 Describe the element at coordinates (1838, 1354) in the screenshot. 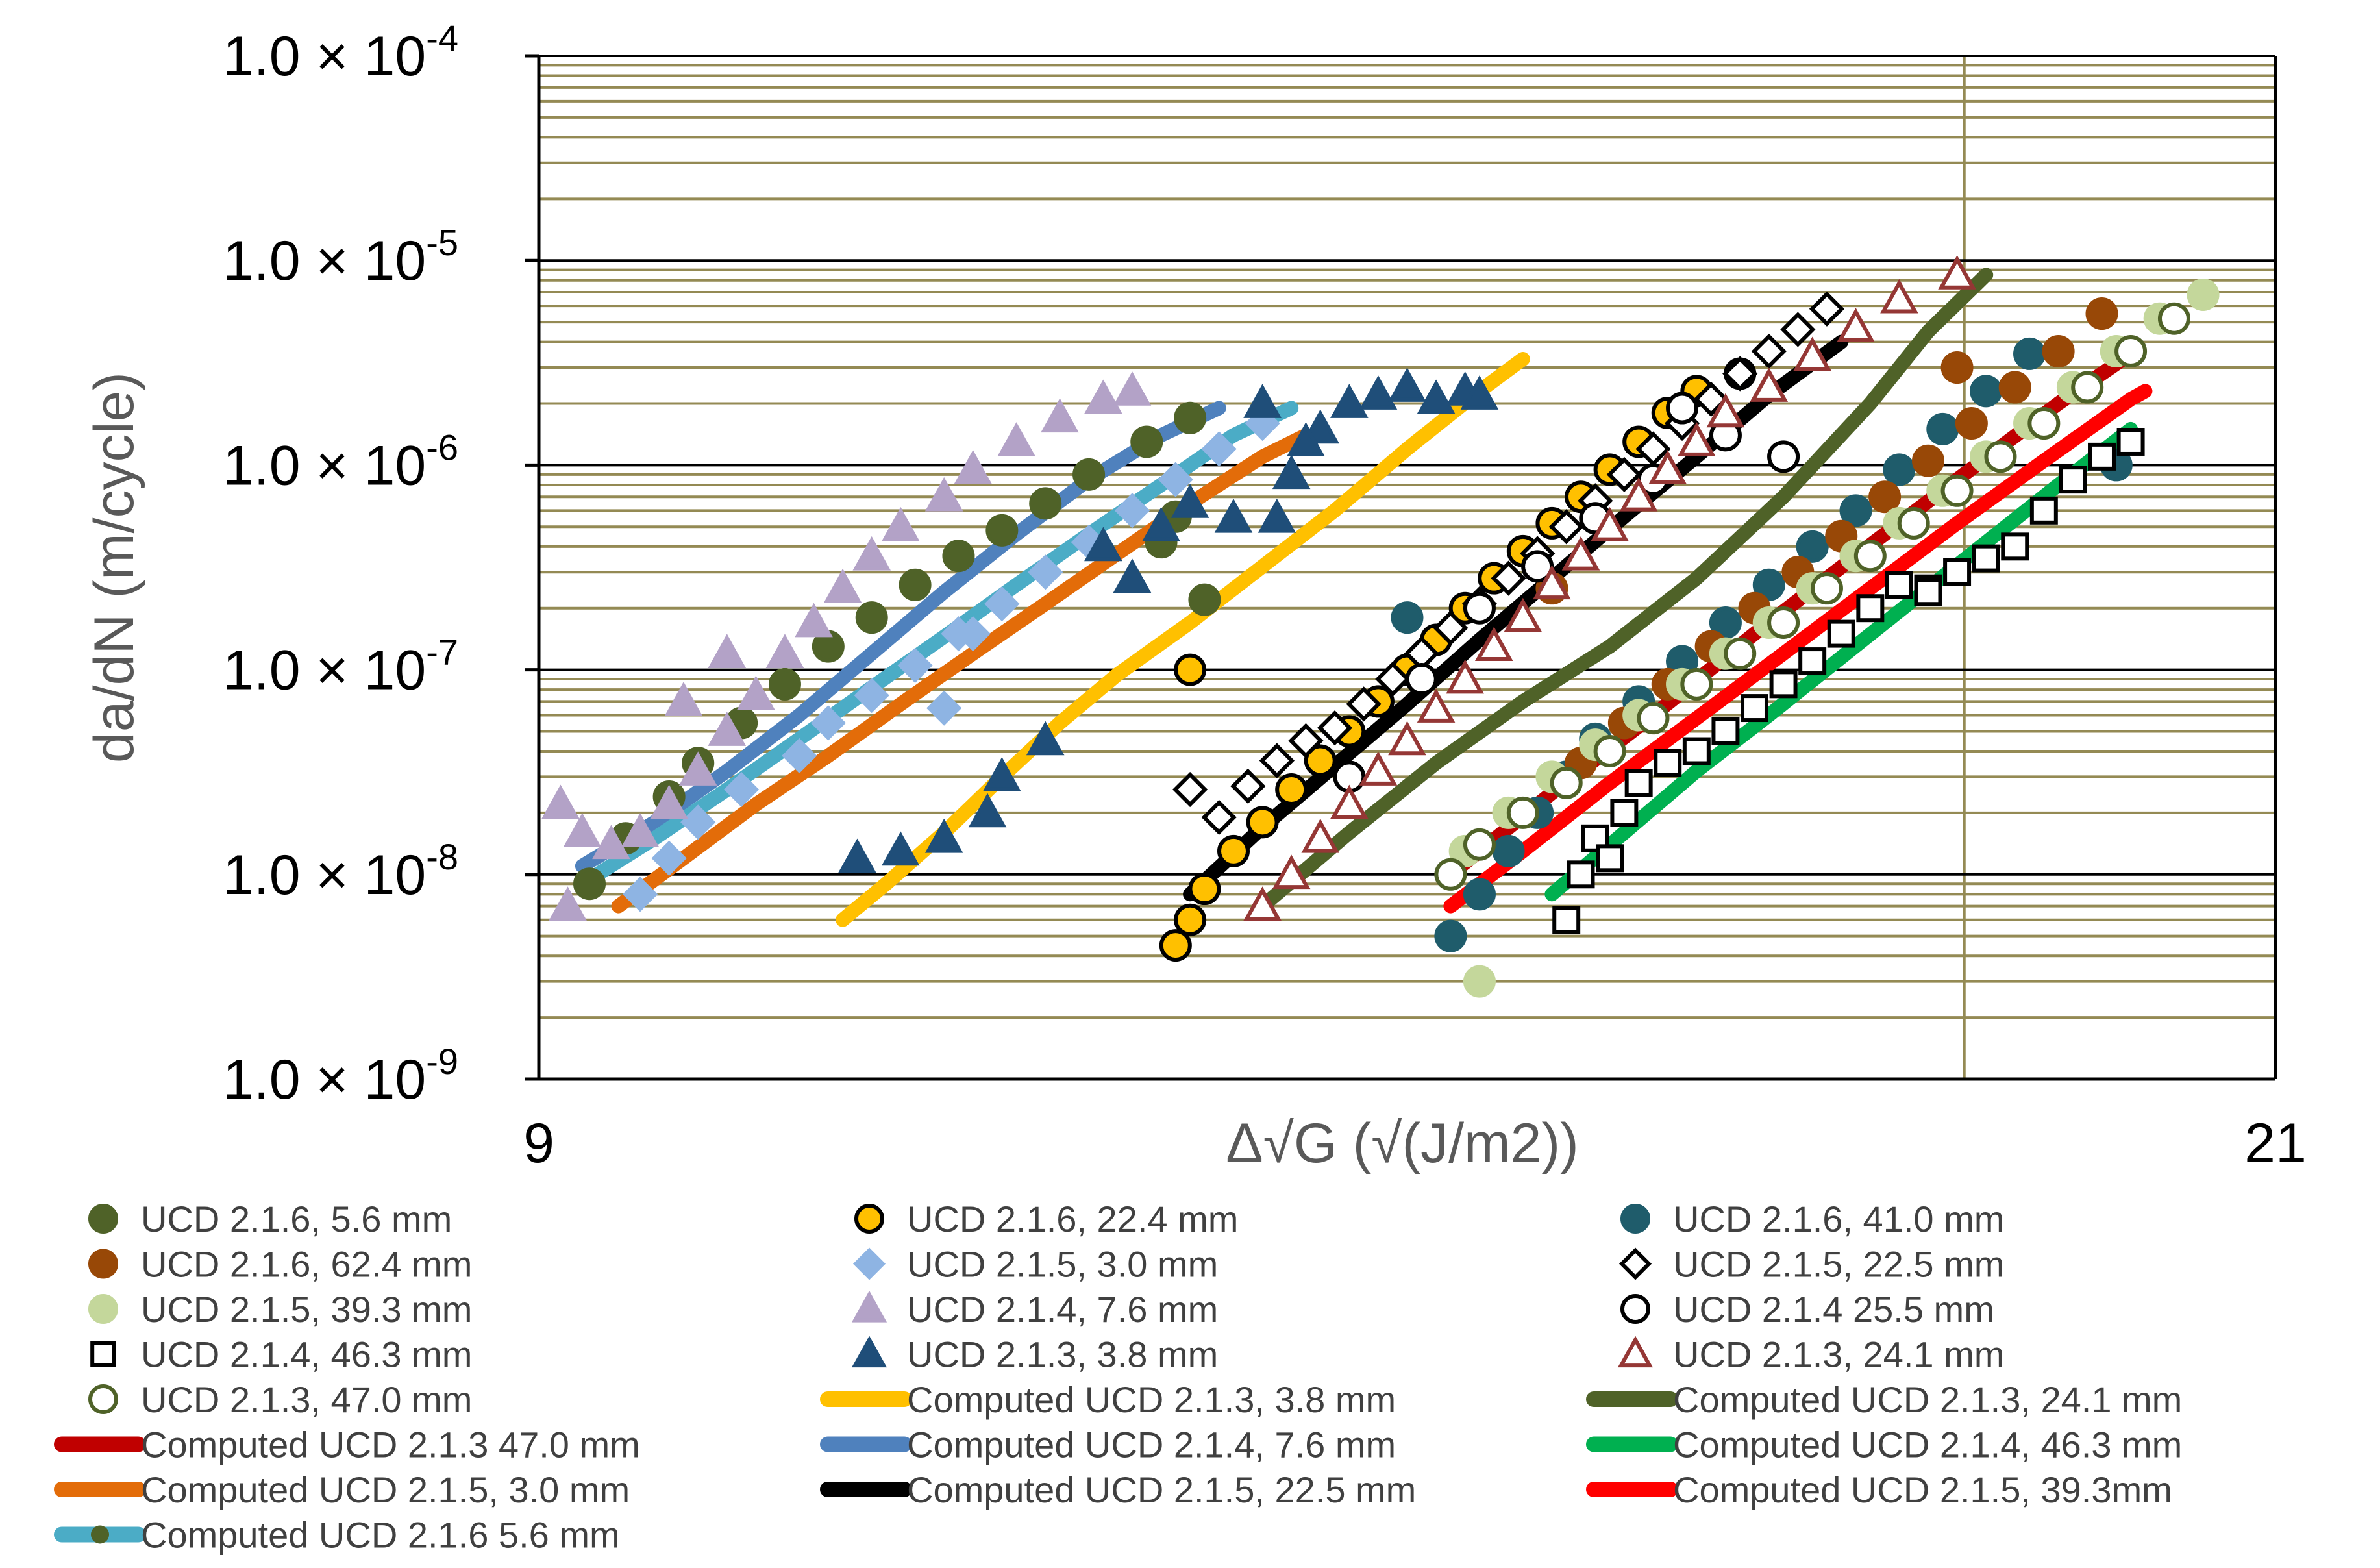

I see `legend-label: UCD 2.1.3, 24.1 mm` at that location.